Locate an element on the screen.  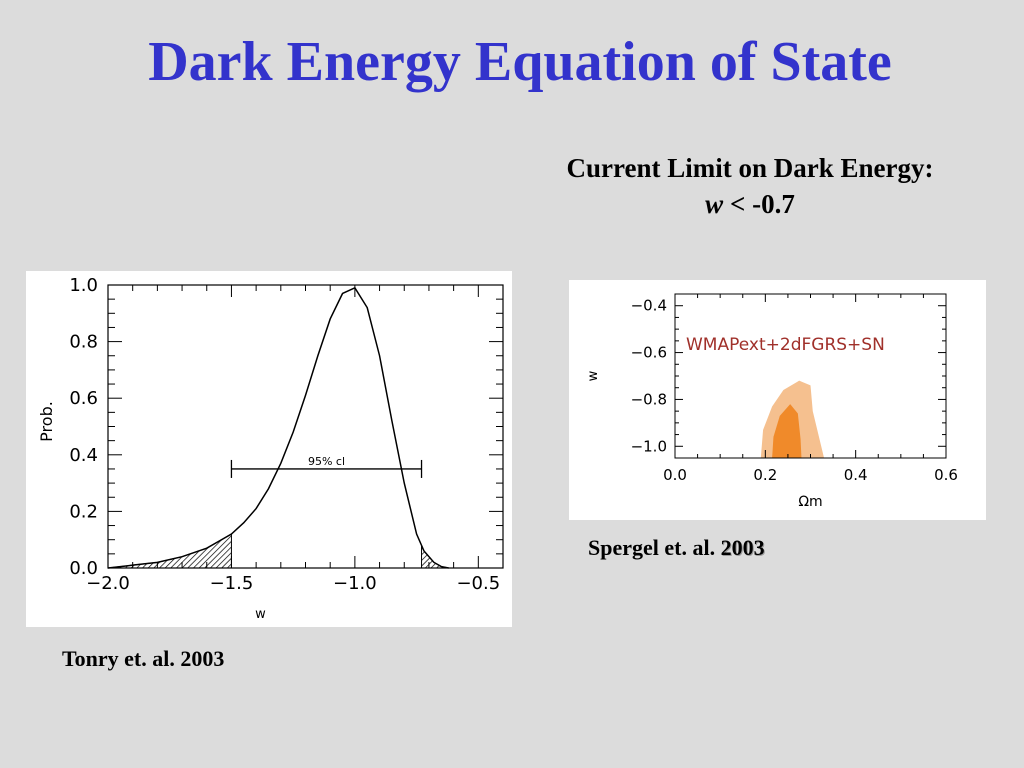
caption-spergel-year: 2003 is located at coordinates (742, 547).